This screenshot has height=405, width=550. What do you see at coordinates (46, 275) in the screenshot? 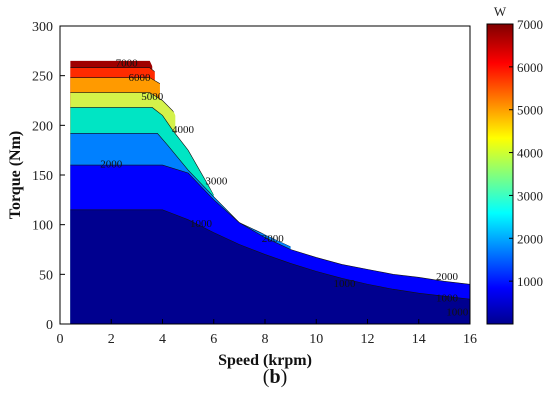
I see `y-tick-label: 50` at bounding box center [46, 275].